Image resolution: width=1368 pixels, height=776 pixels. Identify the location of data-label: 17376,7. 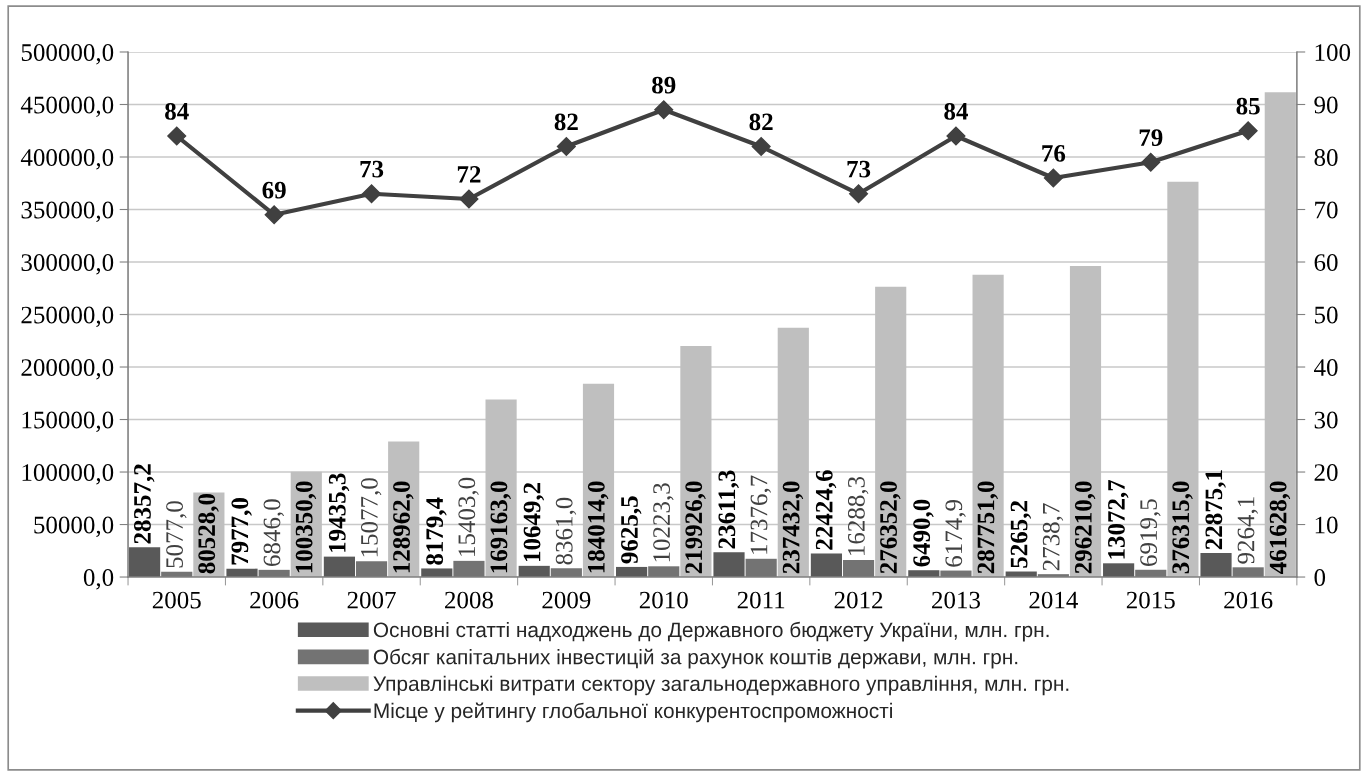
(761, 514).